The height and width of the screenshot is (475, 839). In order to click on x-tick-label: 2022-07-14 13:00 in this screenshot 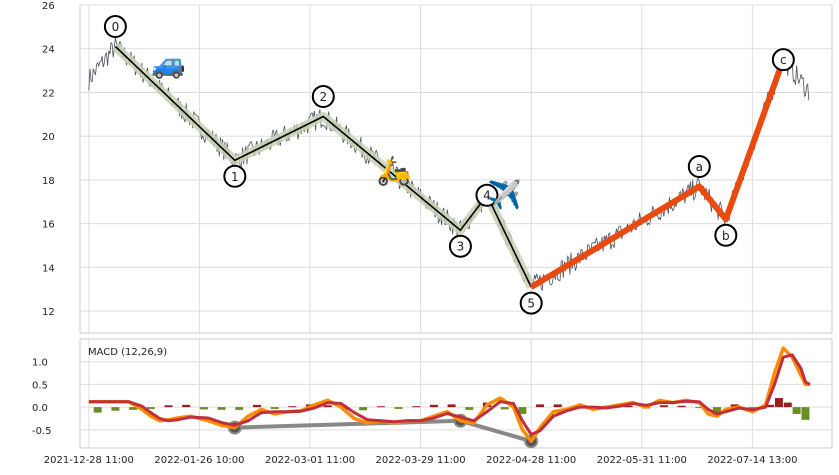, I will do `click(752, 460)`.